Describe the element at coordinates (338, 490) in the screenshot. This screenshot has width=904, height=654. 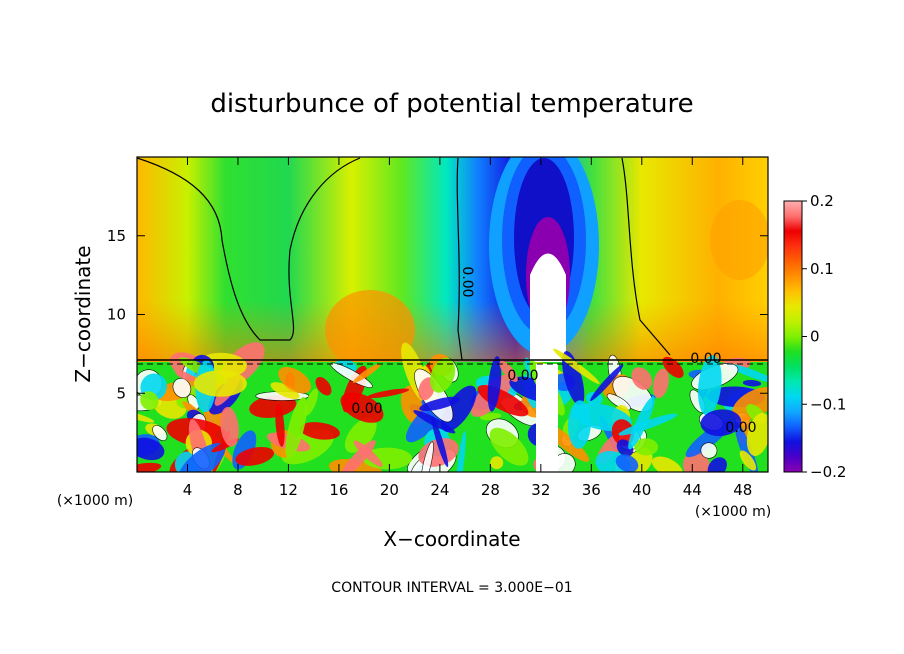
I see `x-tick-label: 16` at that location.